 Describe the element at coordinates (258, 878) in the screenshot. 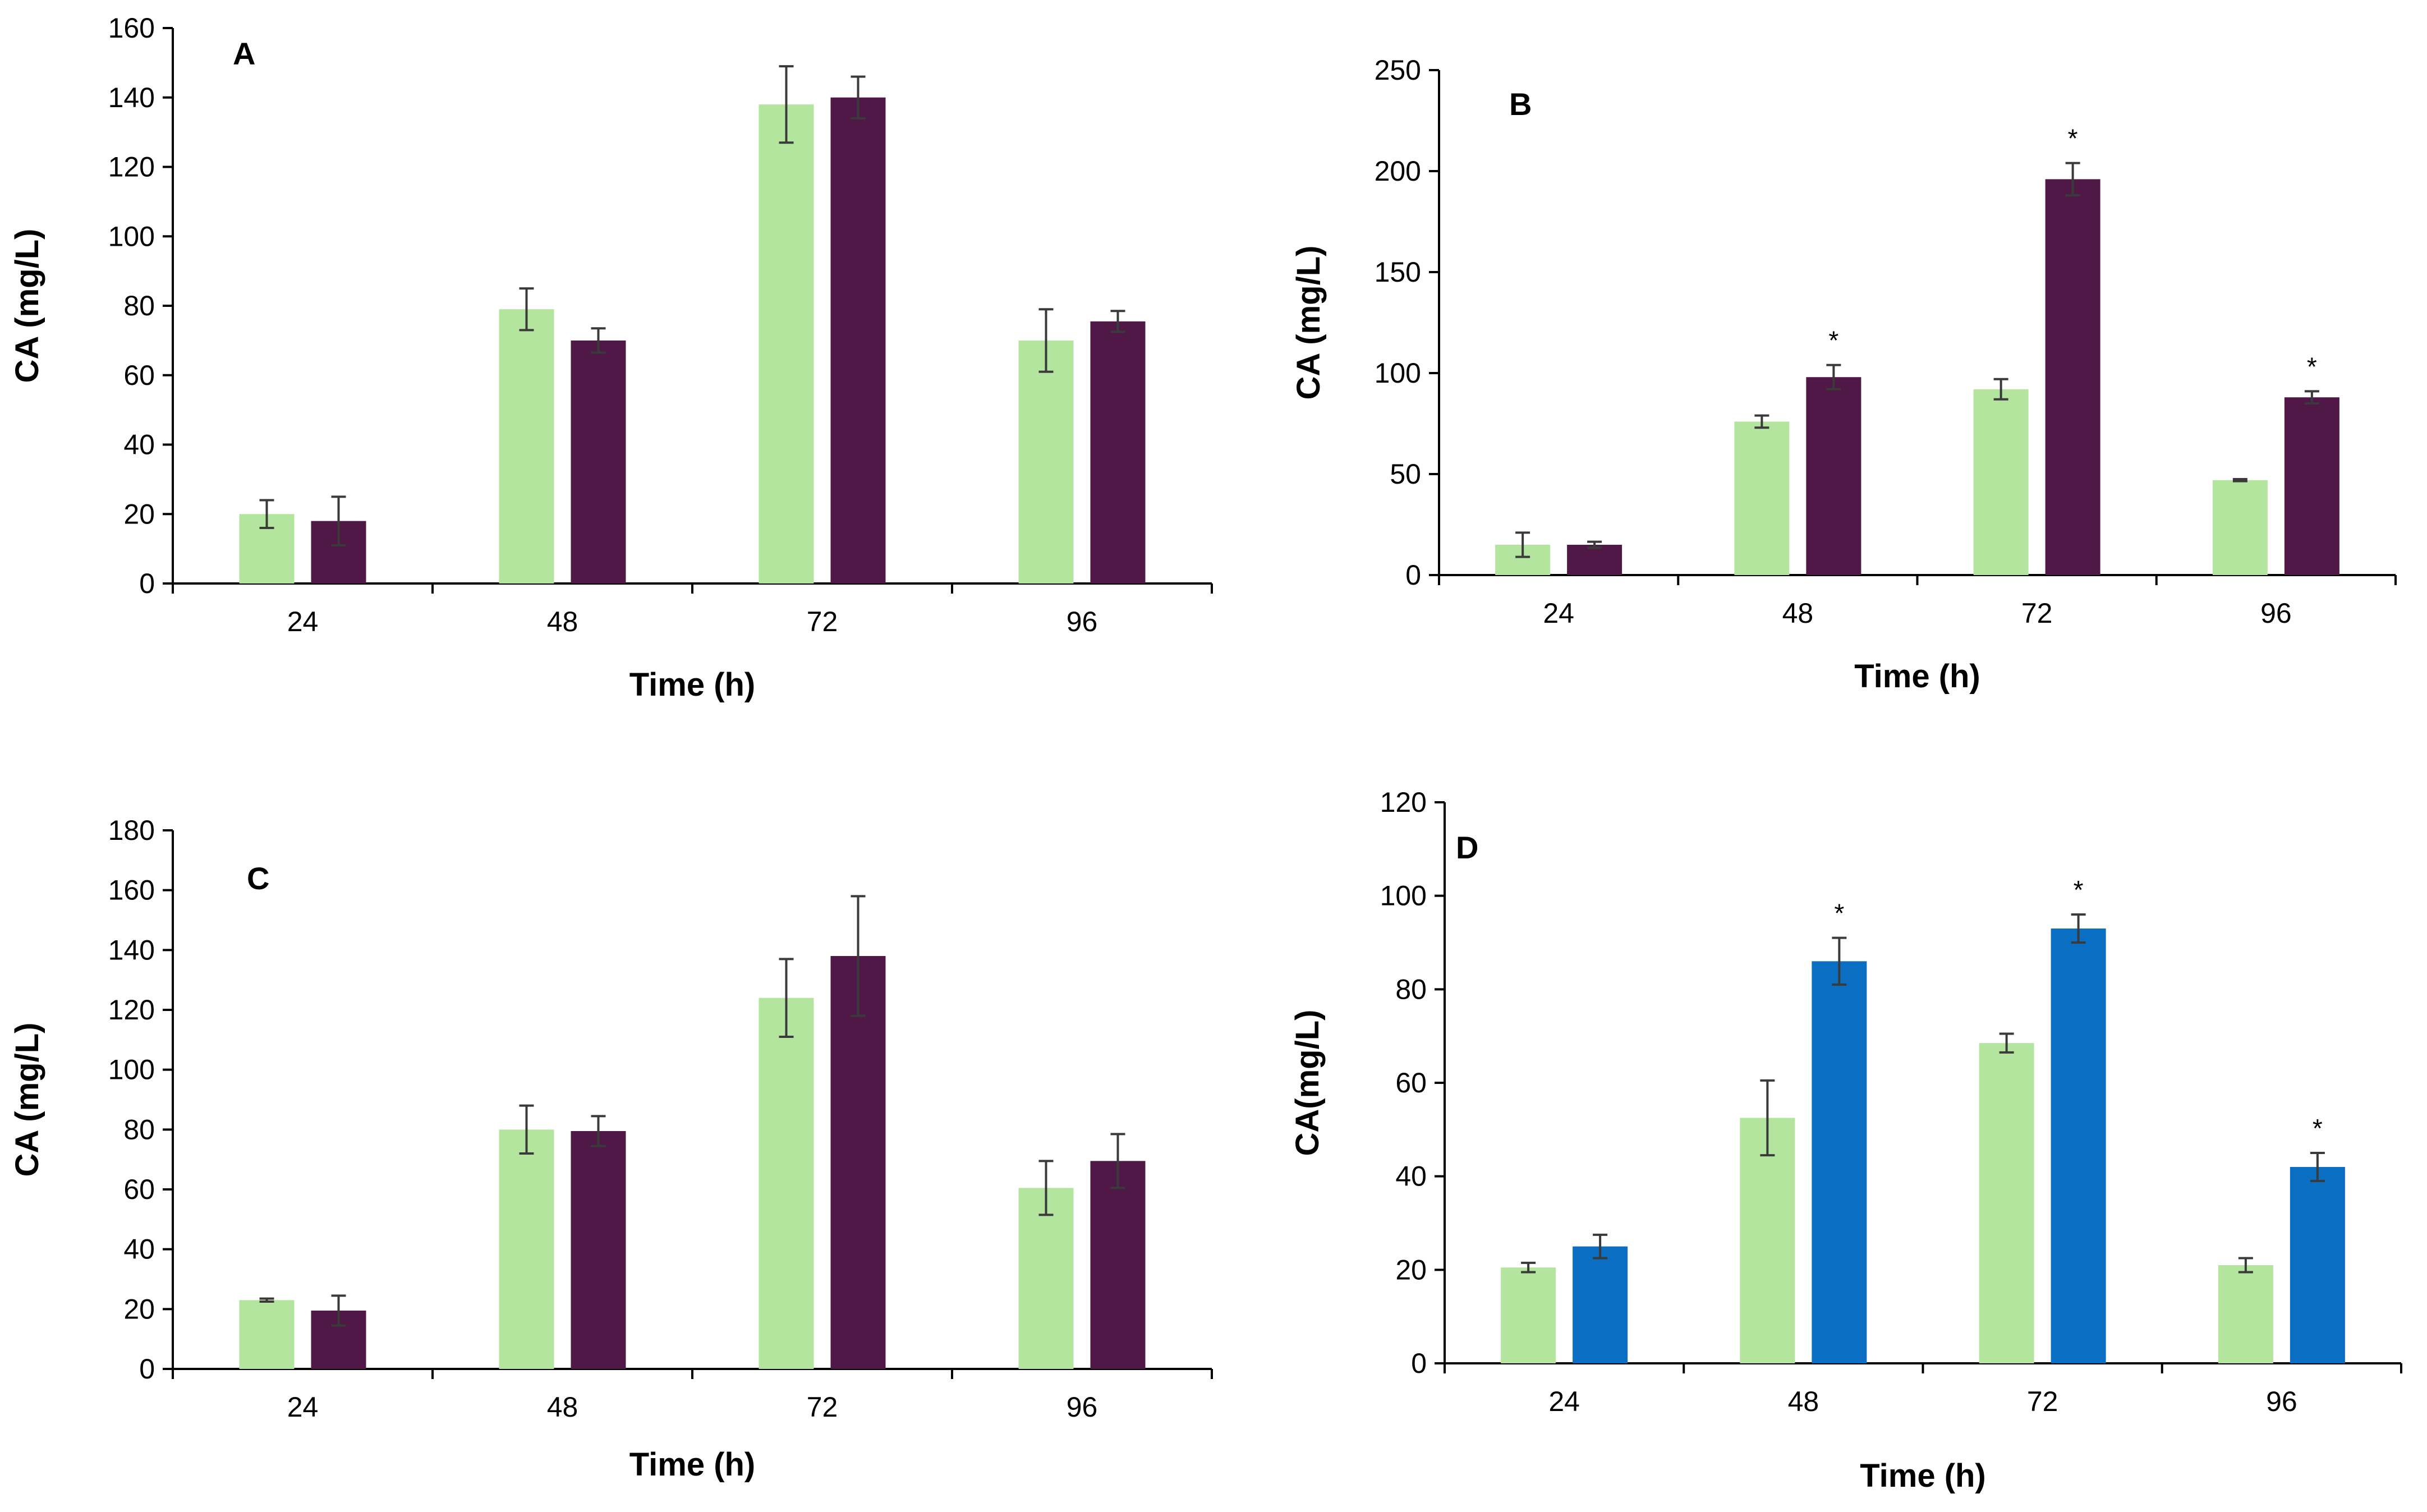

I see `panel-label: C` at that location.